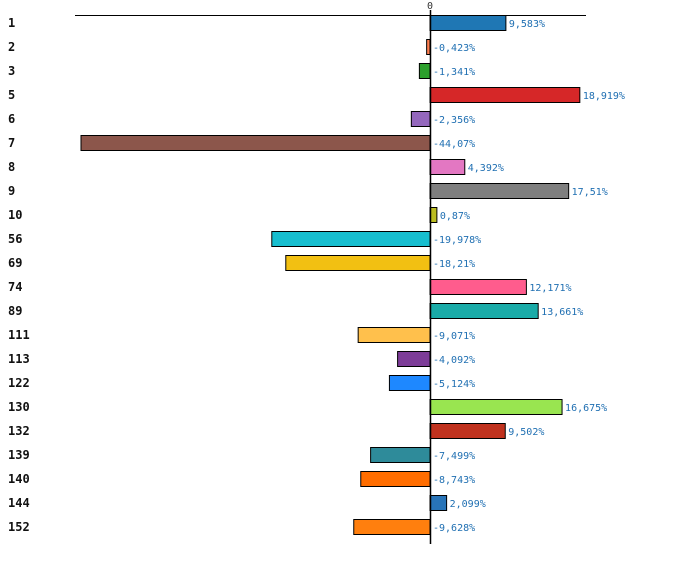 The width and height of the screenshot is (700, 573). Describe the element at coordinates (454, 384) in the screenshot. I see `value-label: -5,124%` at that location.